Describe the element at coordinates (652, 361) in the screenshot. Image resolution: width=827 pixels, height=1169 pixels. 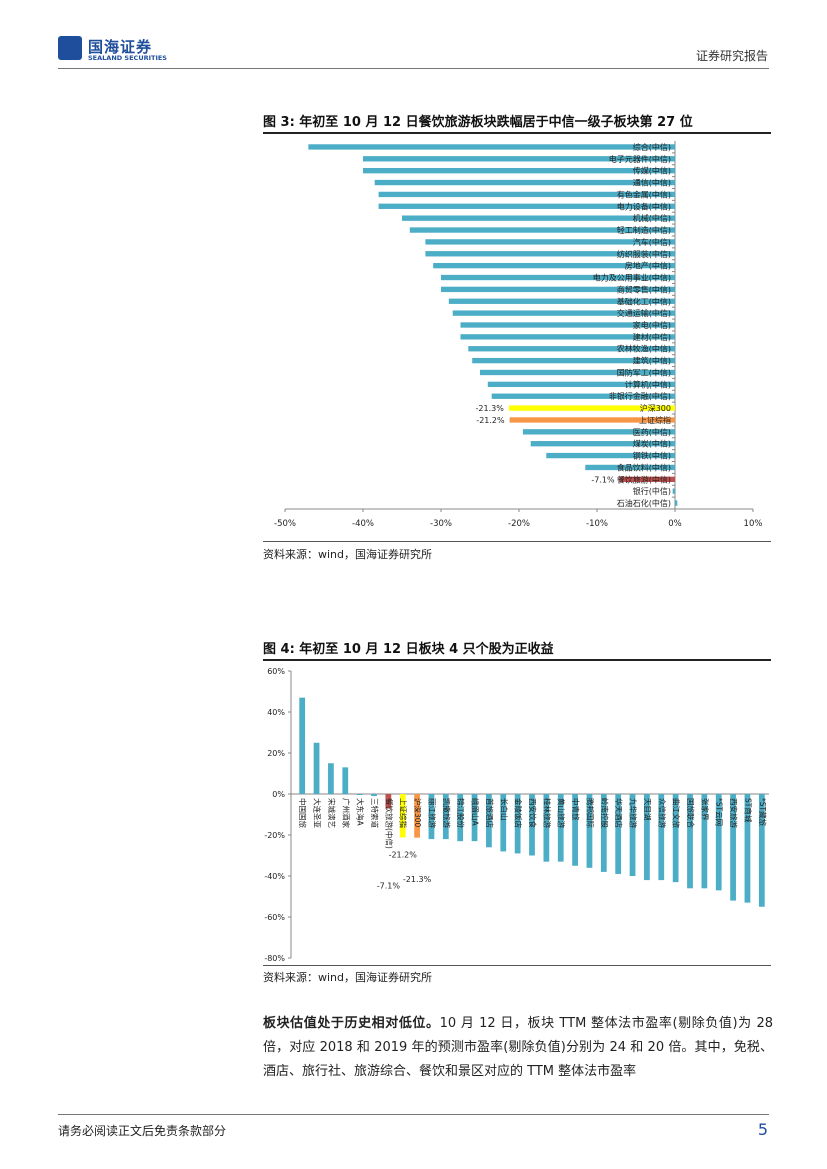
I see `category-label: 建筑(中信)` at that location.